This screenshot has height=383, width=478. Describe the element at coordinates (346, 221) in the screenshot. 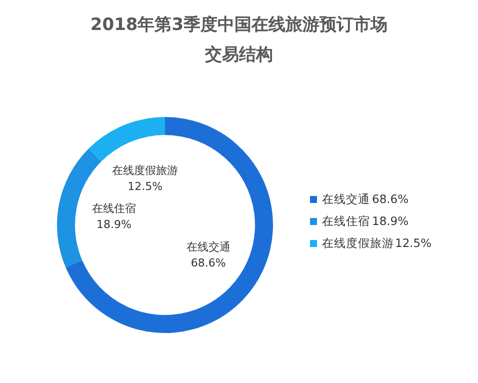

I see `legend-label: 在线住宿` at that location.